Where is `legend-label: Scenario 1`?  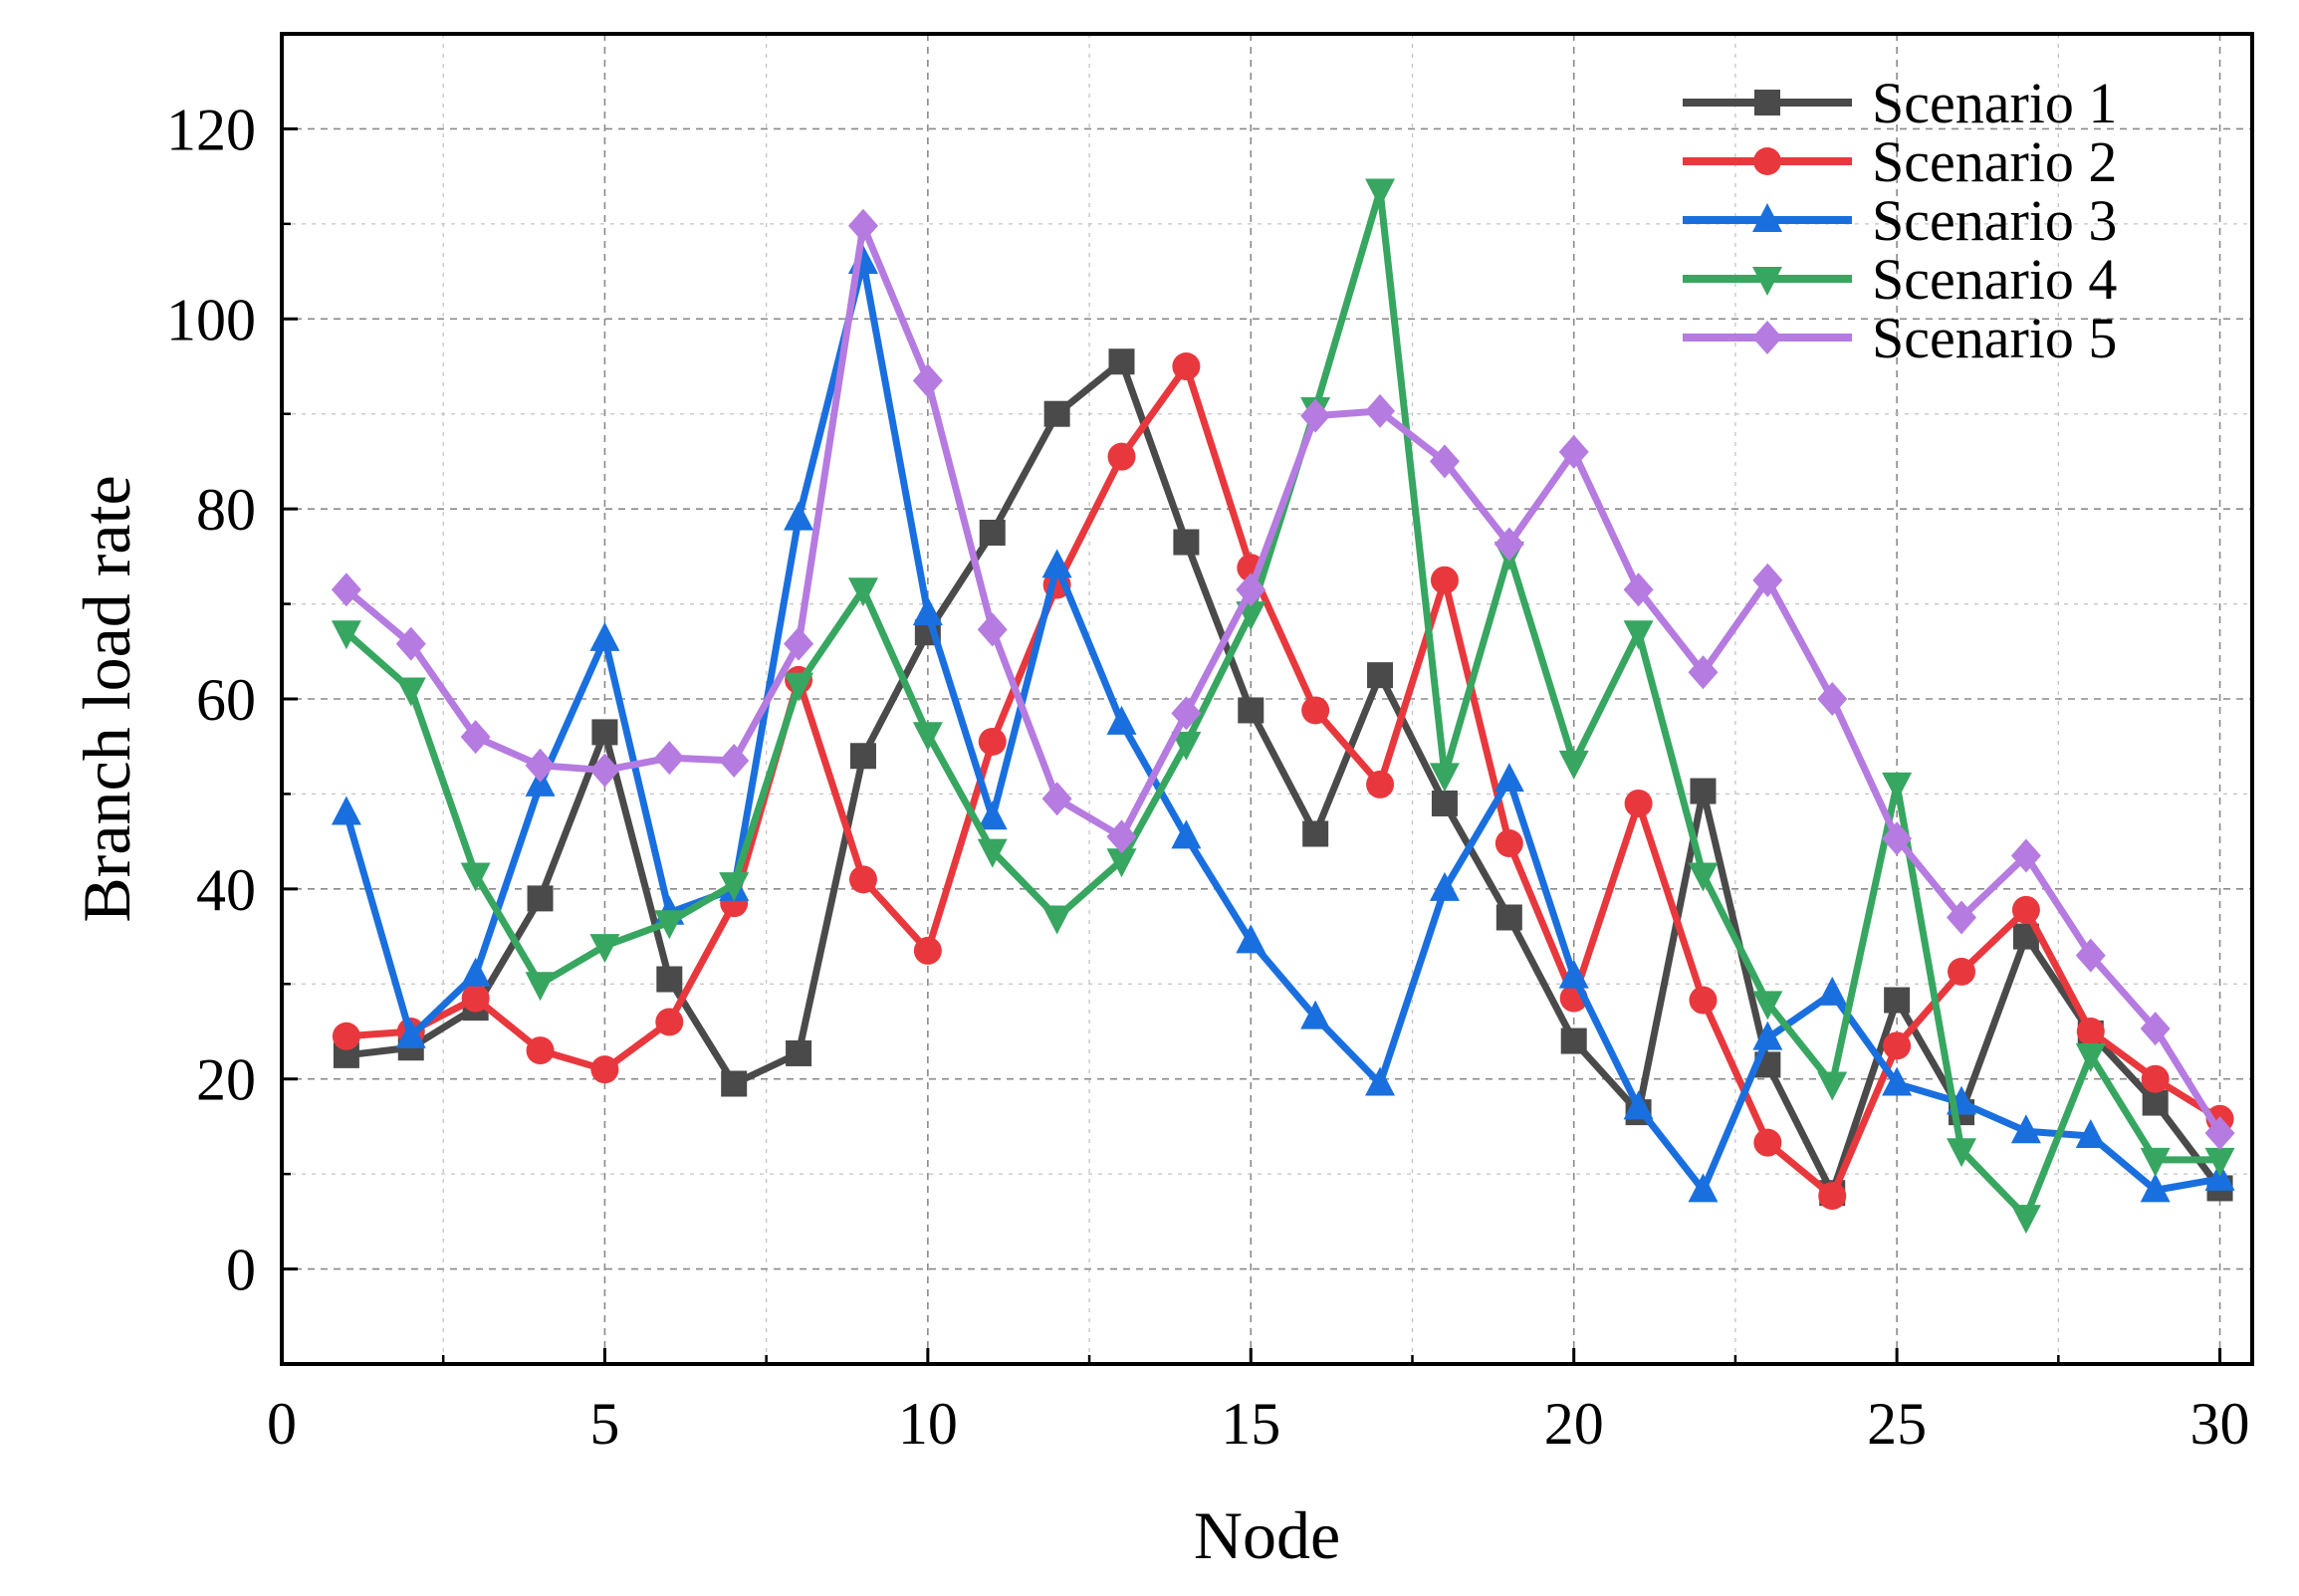
legend-label: Scenario 1 is located at coordinates (1994, 103).